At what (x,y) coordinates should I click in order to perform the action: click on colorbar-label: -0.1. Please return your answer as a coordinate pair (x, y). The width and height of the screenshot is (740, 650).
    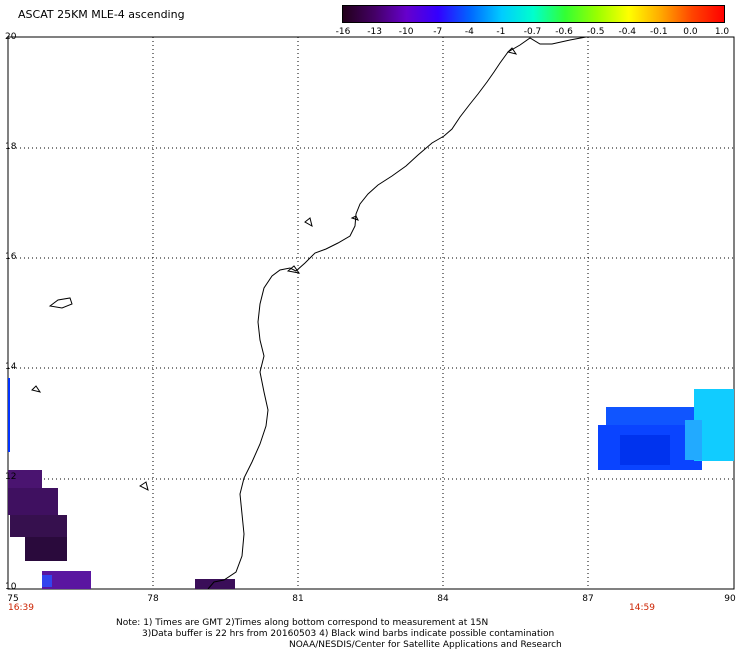
    Looking at the image, I should click on (659, 32).